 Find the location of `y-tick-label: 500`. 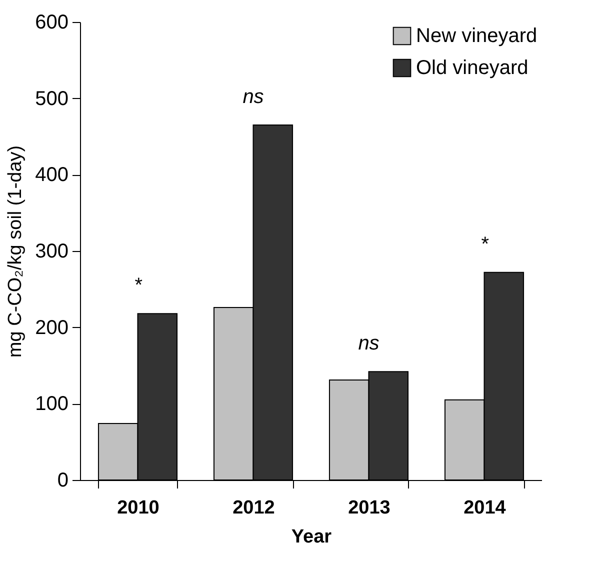

y-tick-label: 500 is located at coordinates (51, 99).